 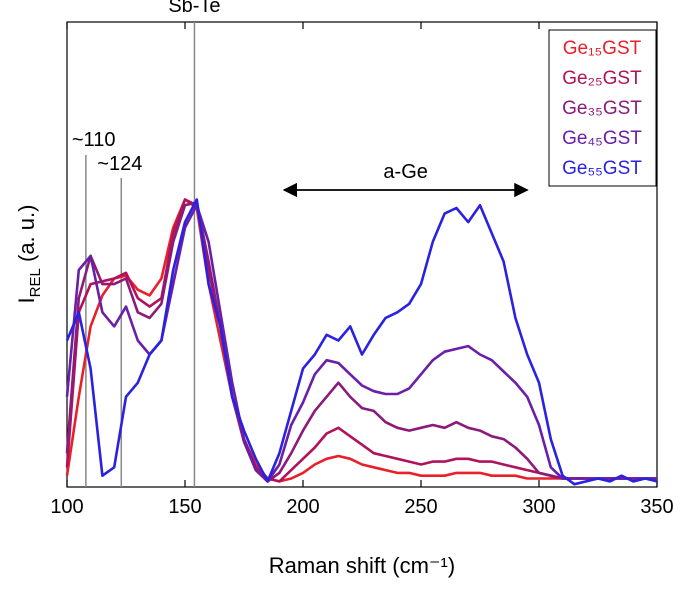 What do you see at coordinates (66, 507) in the screenshot?
I see `x-tick-label: 100` at bounding box center [66, 507].